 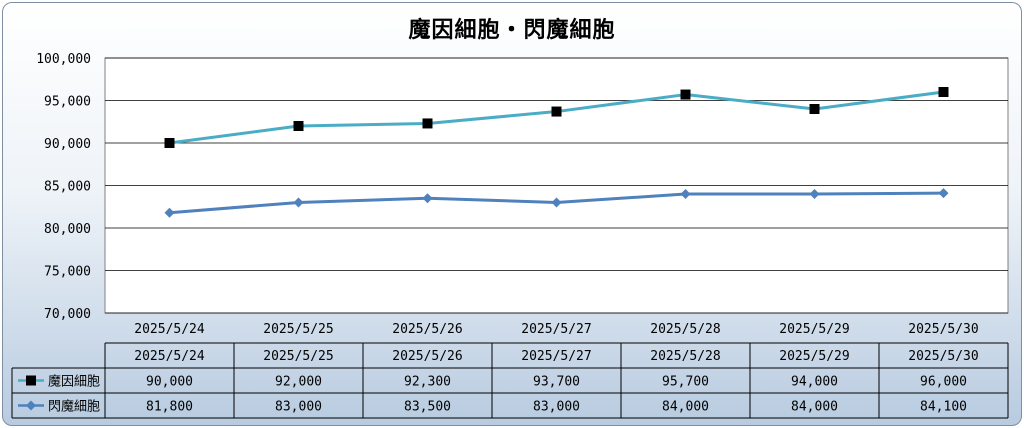 I want to click on table-value-cell: 92,000, so click(x=298, y=382).